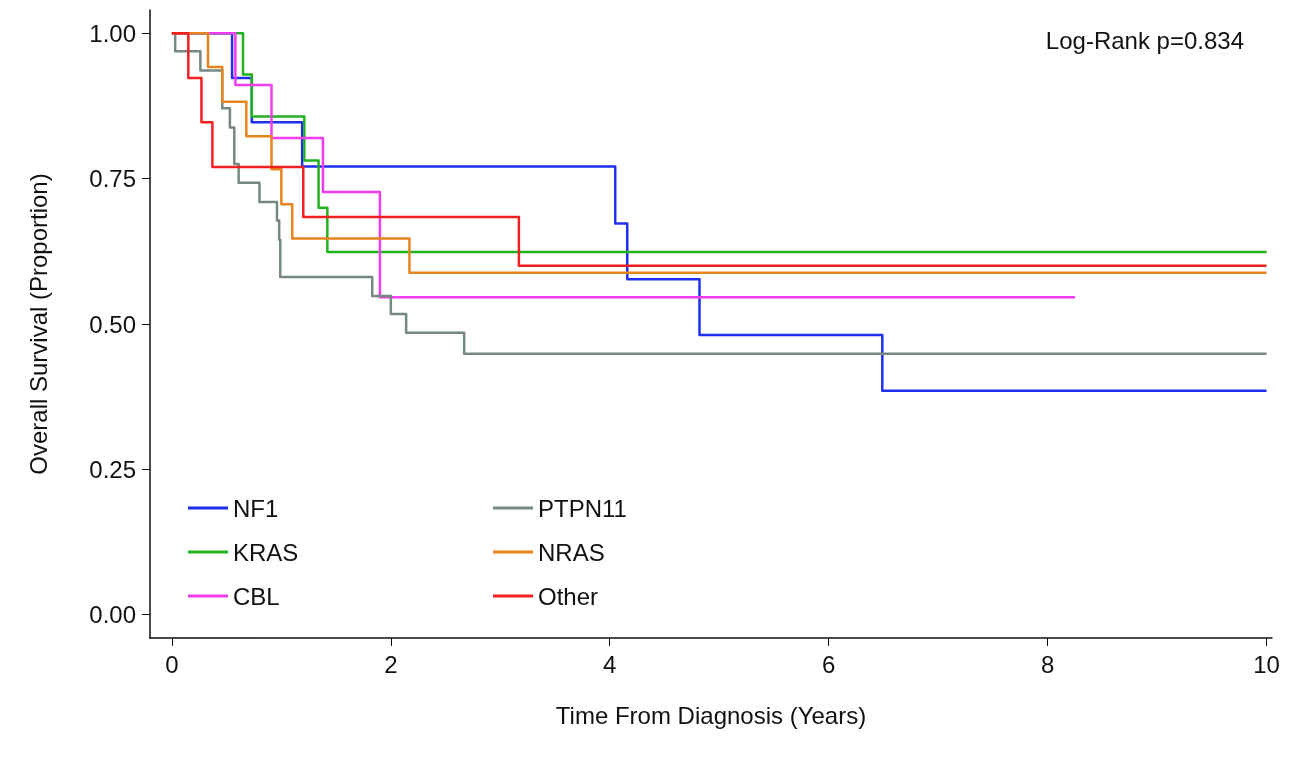 The width and height of the screenshot is (1292, 761). What do you see at coordinates (568, 596) in the screenshot?
I see `legend-label: Other` at bounding box center [568, 596].